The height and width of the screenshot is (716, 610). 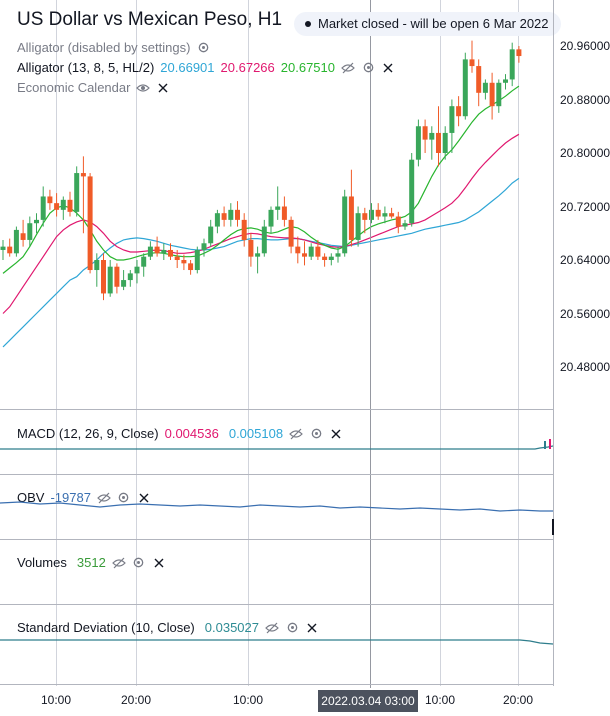 I want to click on macd-signal-value: 0.005108, so click(x=256, y=433).